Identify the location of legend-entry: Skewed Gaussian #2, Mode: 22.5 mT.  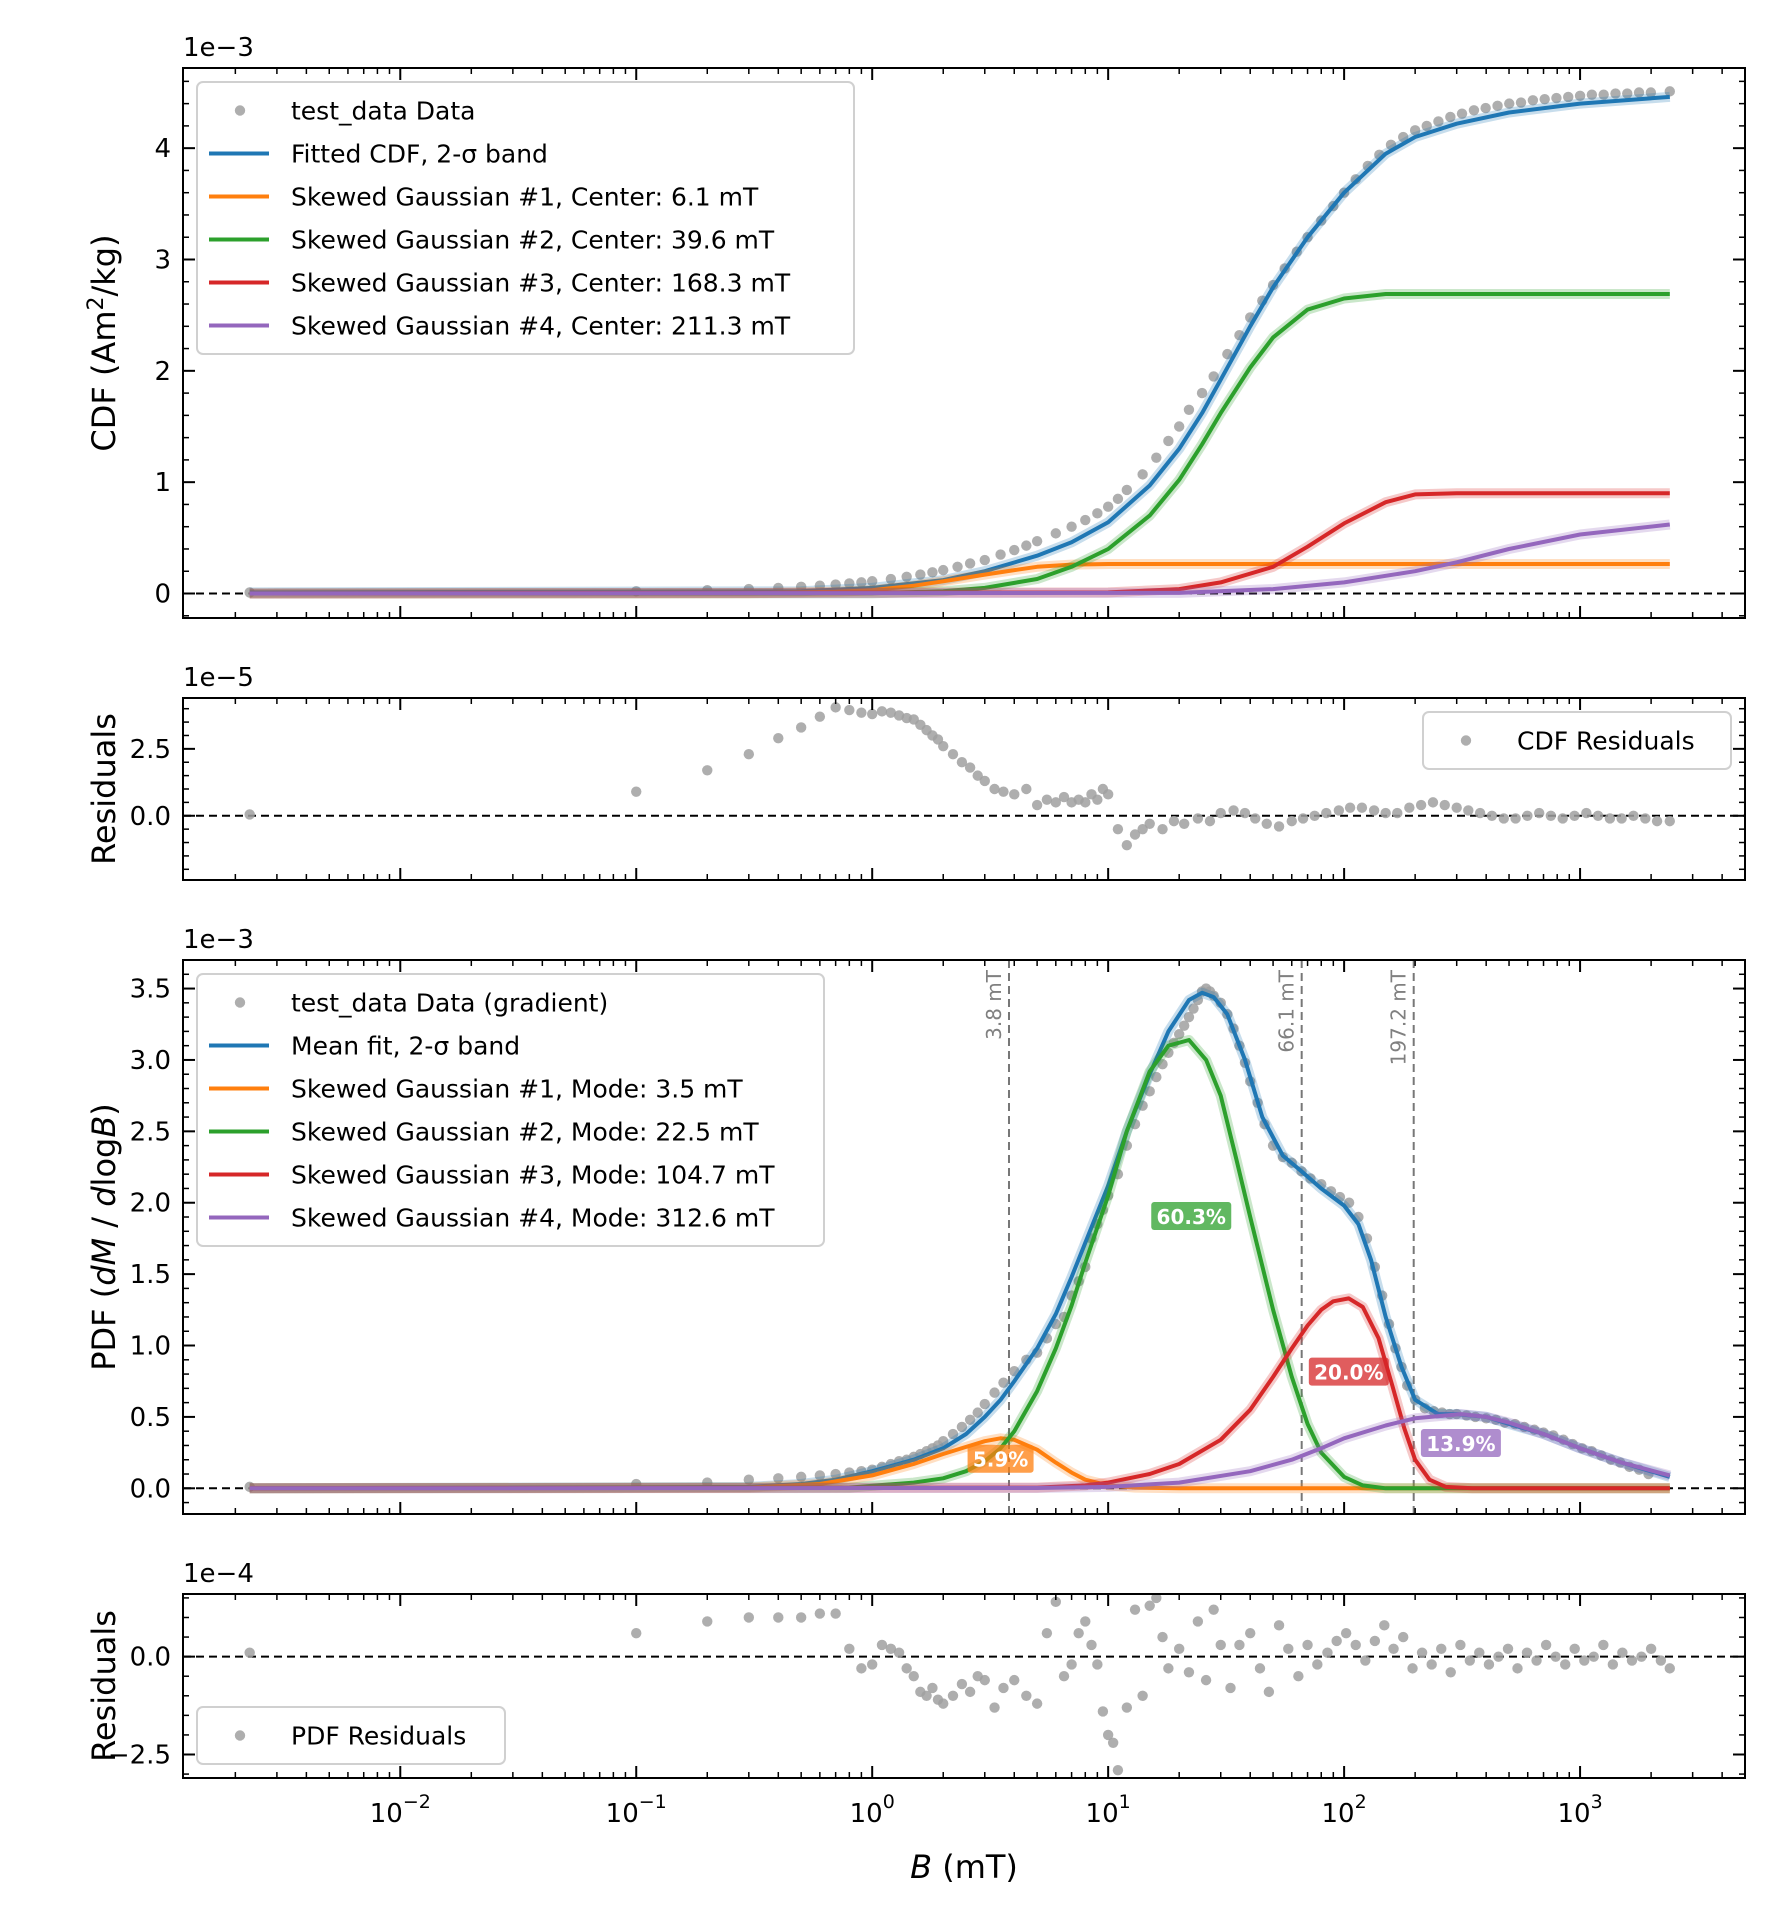
(484, 1132).